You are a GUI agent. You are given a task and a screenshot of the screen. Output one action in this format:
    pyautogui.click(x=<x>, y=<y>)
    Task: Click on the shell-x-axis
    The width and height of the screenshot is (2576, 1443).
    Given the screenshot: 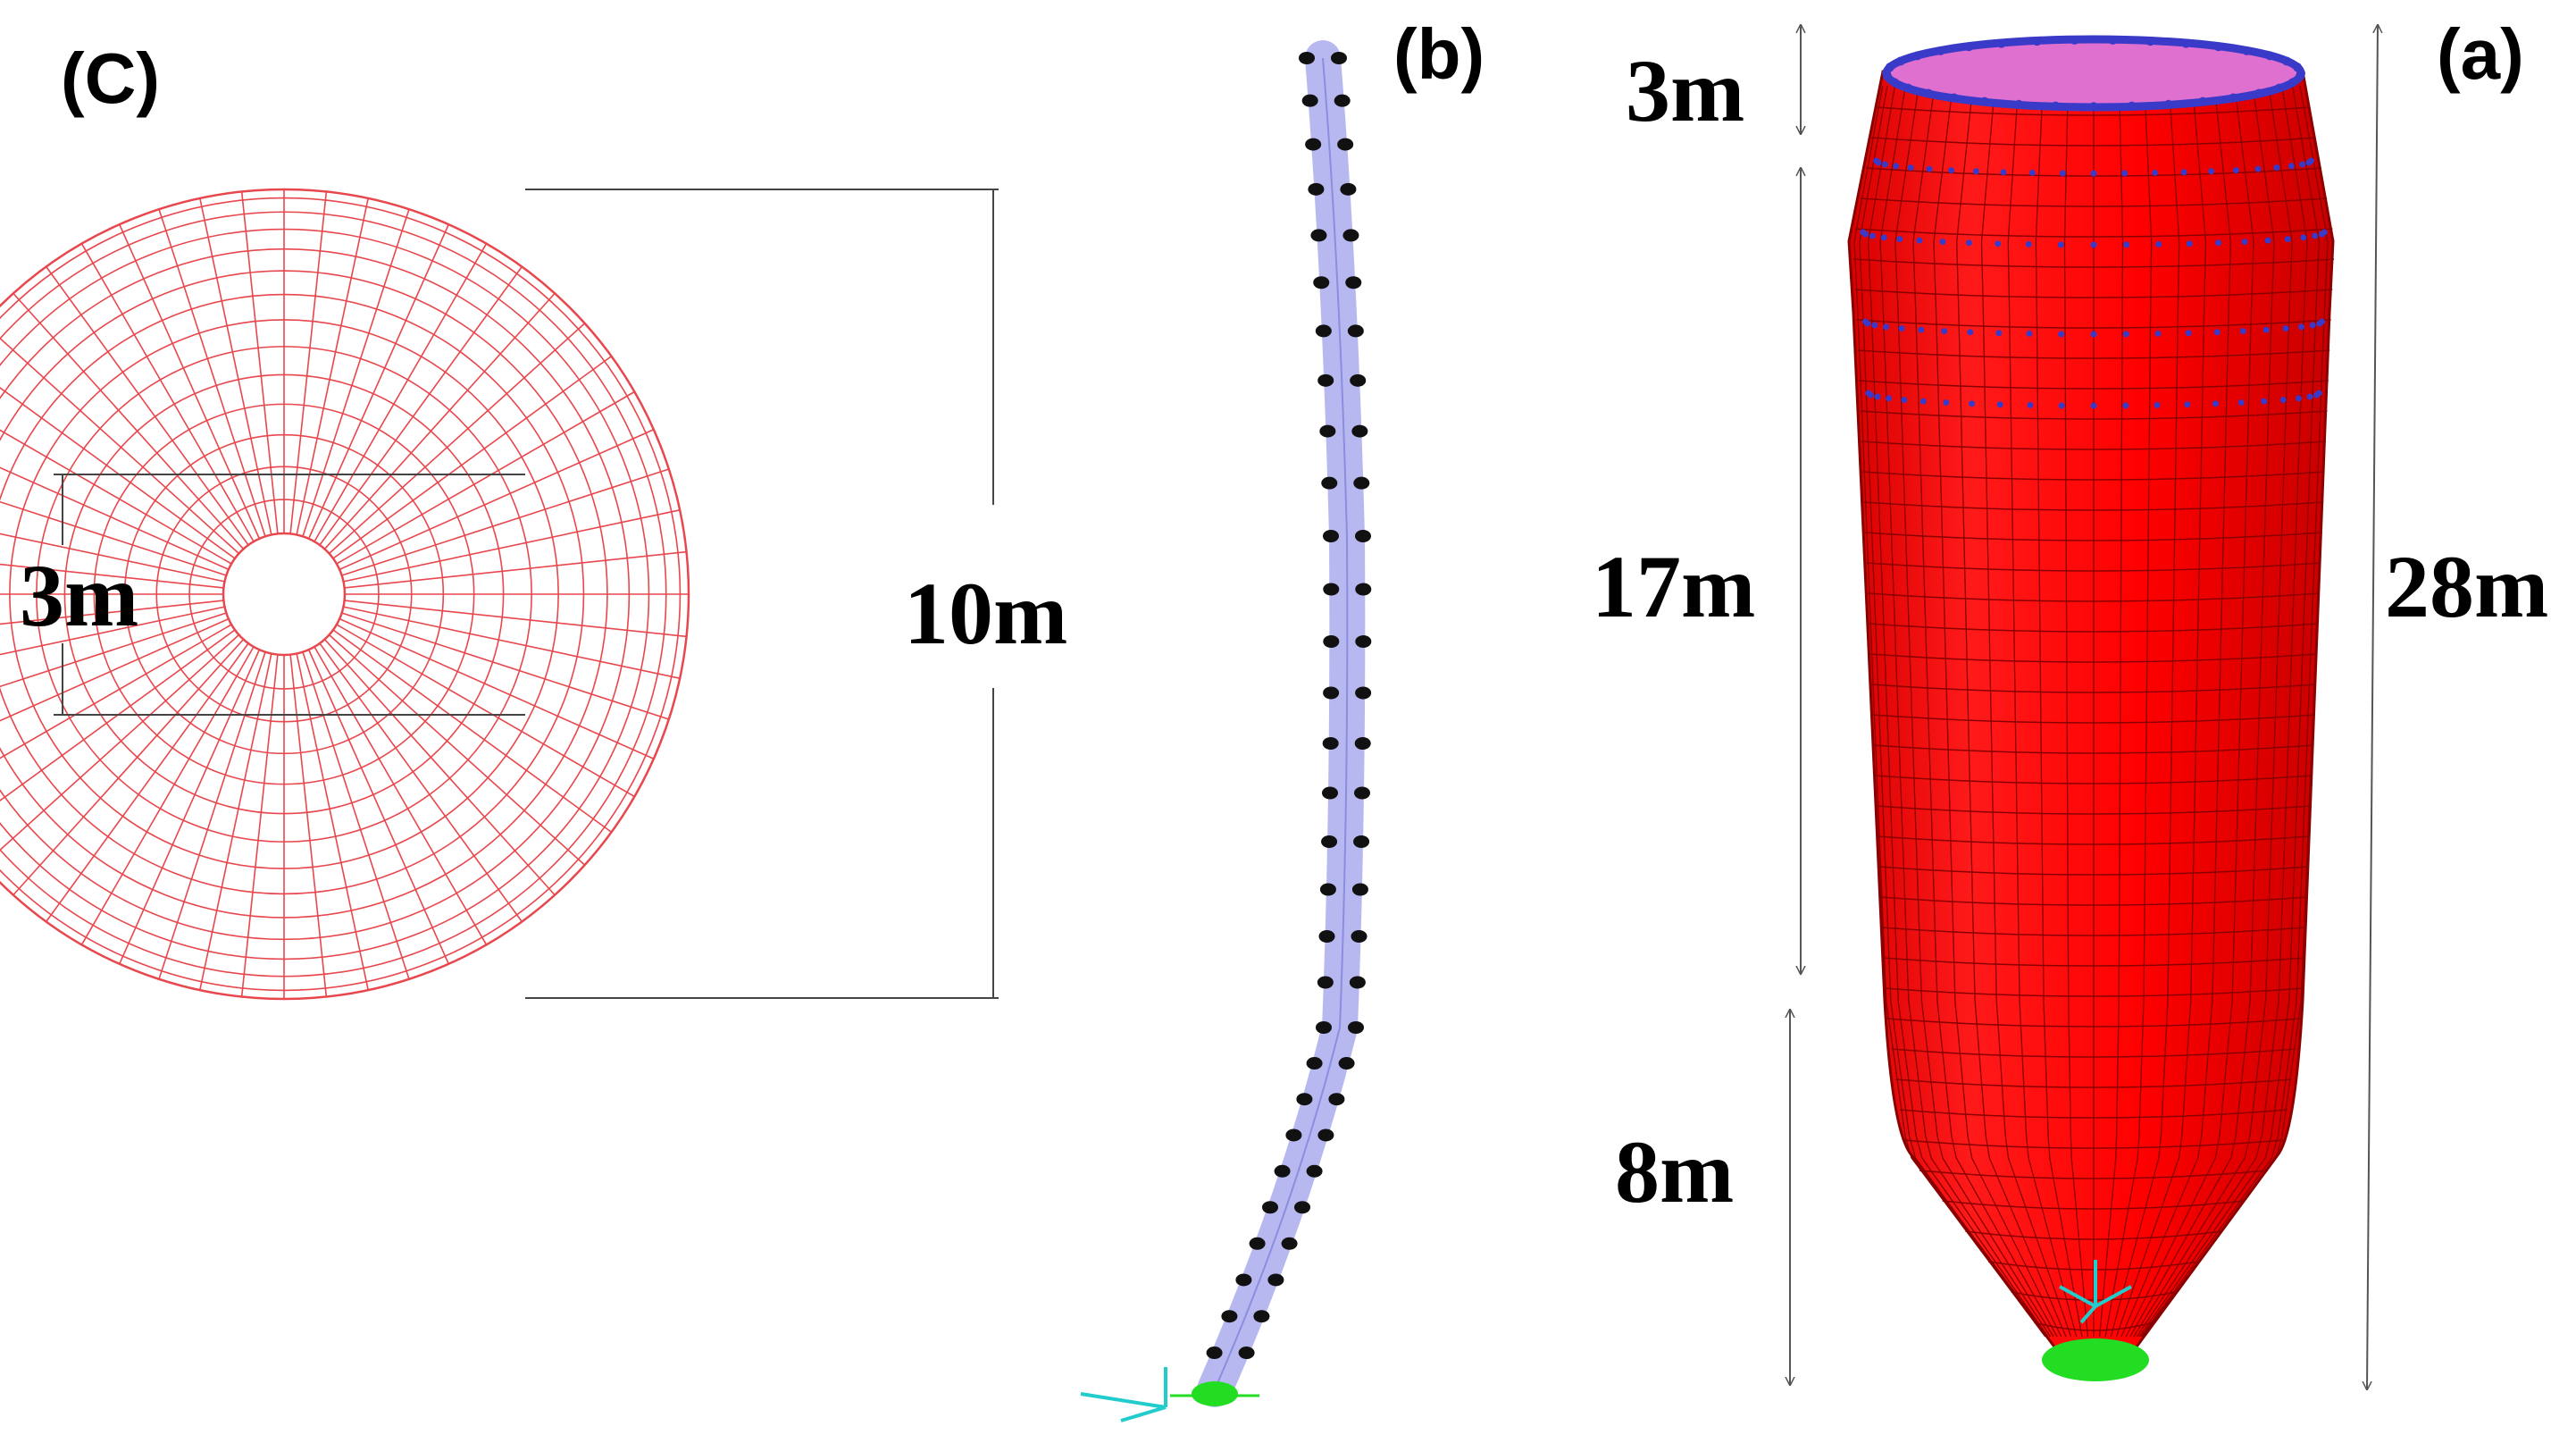 What is the action you would take?
    pyautogui.click(x=2114, y=1296)
    